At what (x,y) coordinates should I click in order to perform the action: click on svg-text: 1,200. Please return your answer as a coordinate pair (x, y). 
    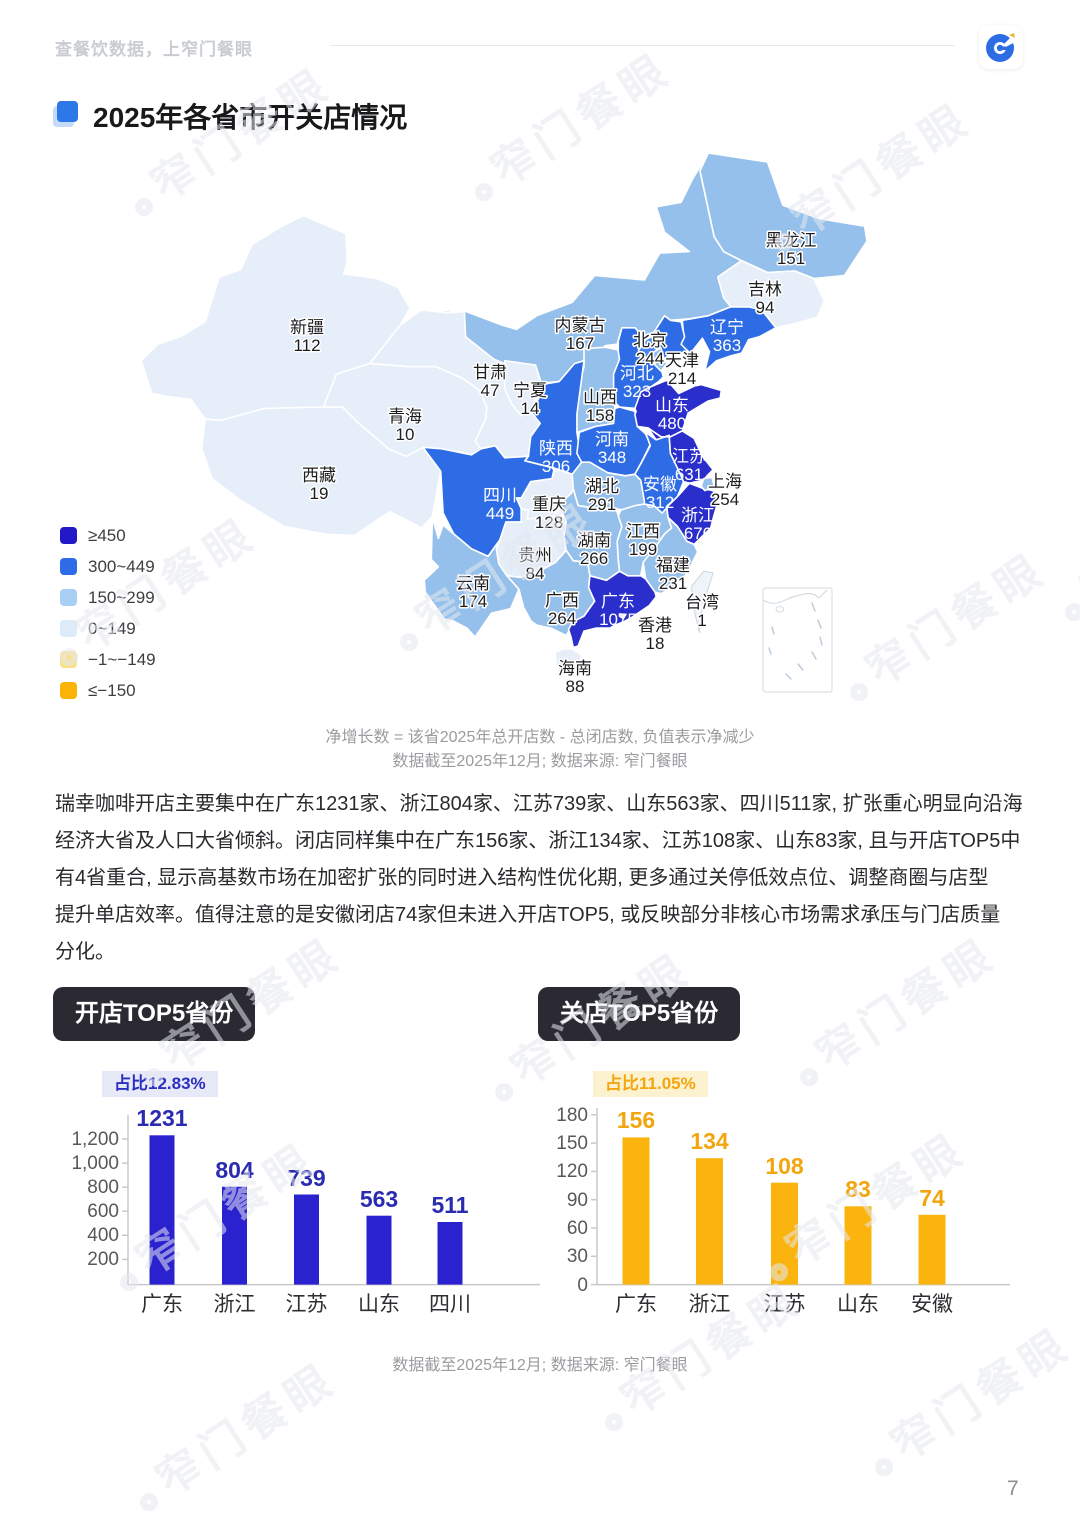
    Looking at the image, I should click on (95, 1139).